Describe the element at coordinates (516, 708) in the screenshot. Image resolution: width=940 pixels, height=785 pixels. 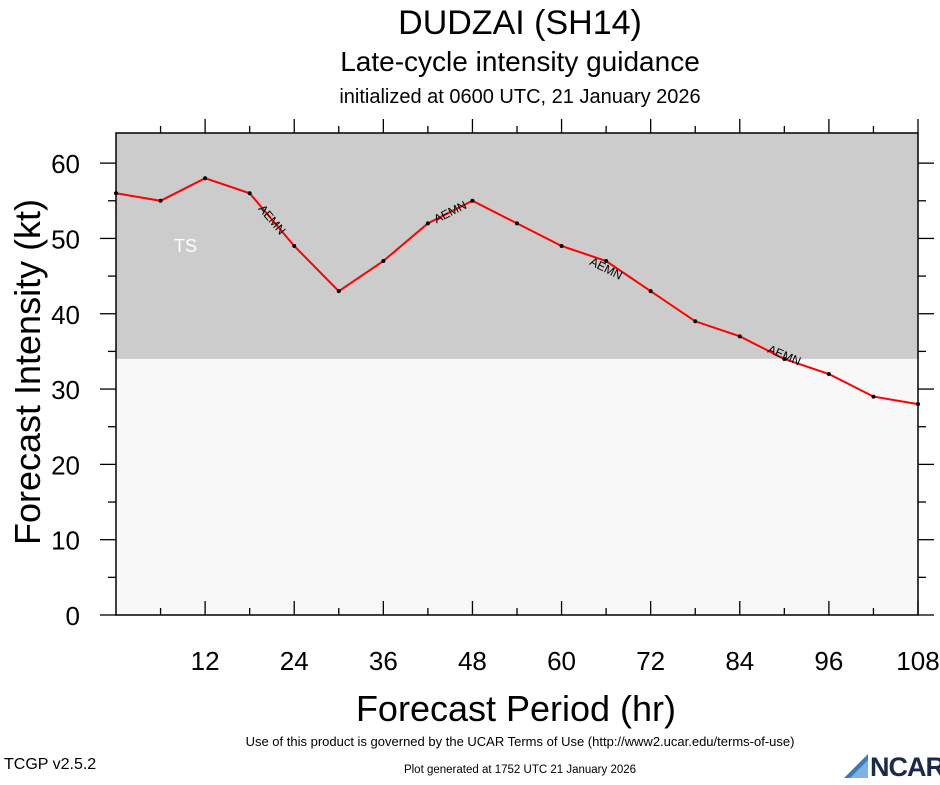
I see `x-axis-label: Forecast Period (hr)` at that location.